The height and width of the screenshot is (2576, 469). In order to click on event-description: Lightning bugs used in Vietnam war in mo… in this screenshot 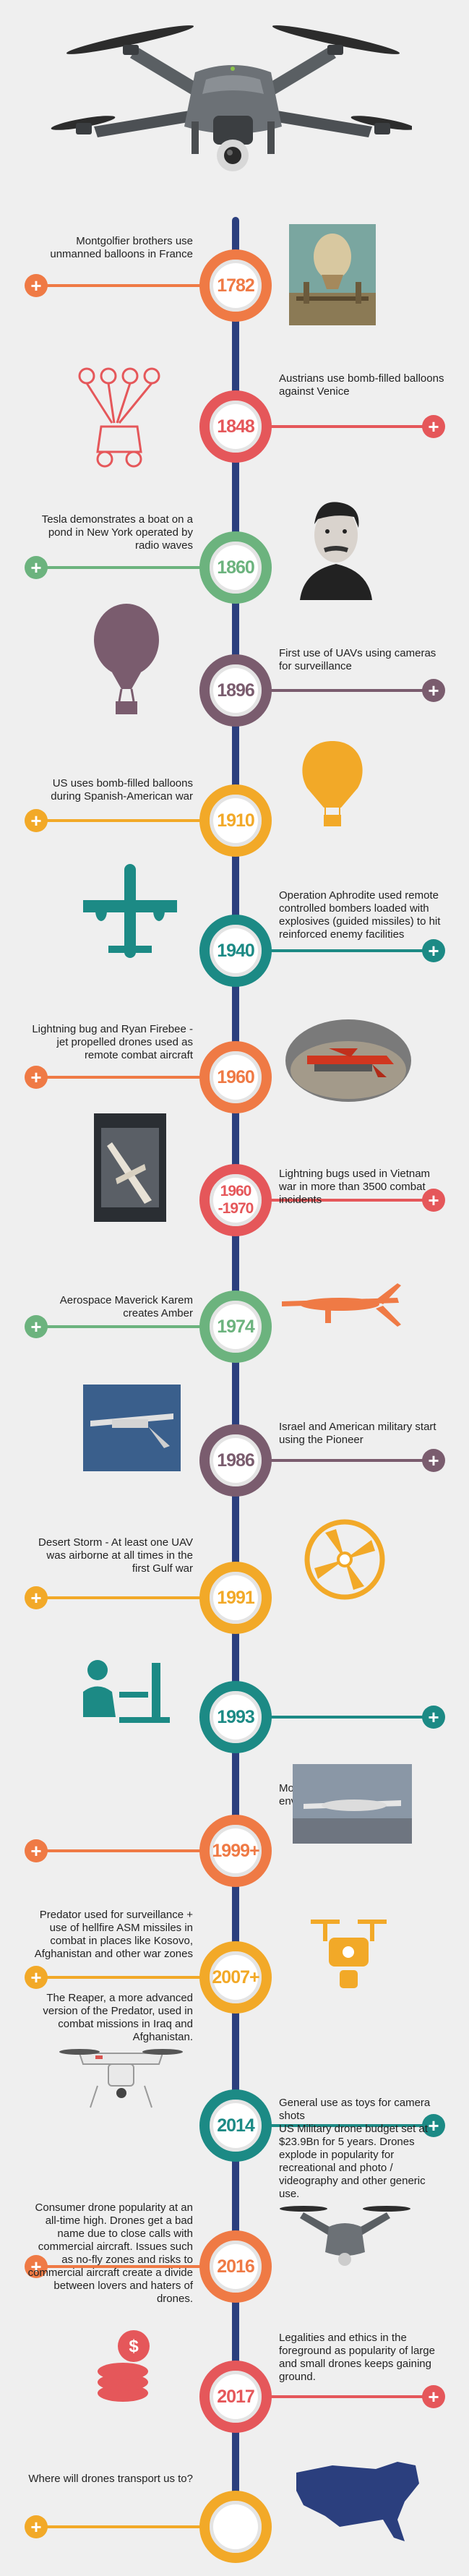, I will do `click(355, 1187)`.